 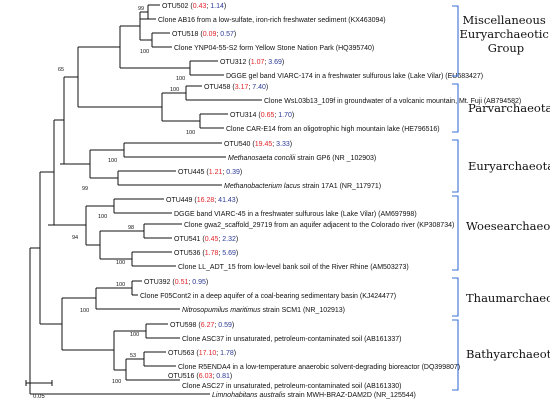 I want to click on bootstrap-value: 94, so click(x=75, y=238).